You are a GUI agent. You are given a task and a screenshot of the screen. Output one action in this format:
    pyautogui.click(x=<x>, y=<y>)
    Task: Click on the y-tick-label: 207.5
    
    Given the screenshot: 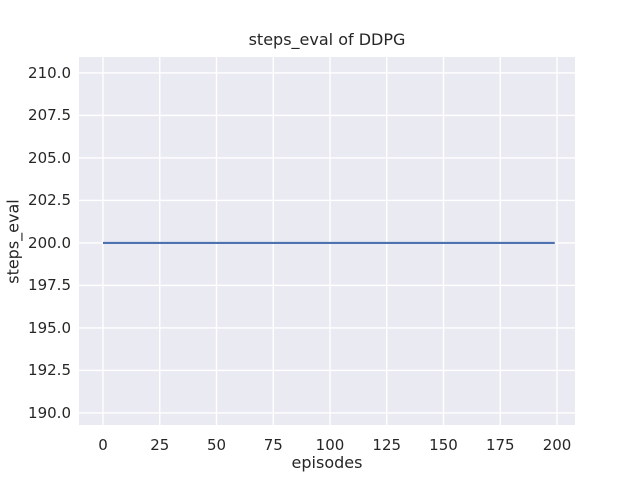 What is the action you would take?
    pyautogui.click(x=49, y=115)
    